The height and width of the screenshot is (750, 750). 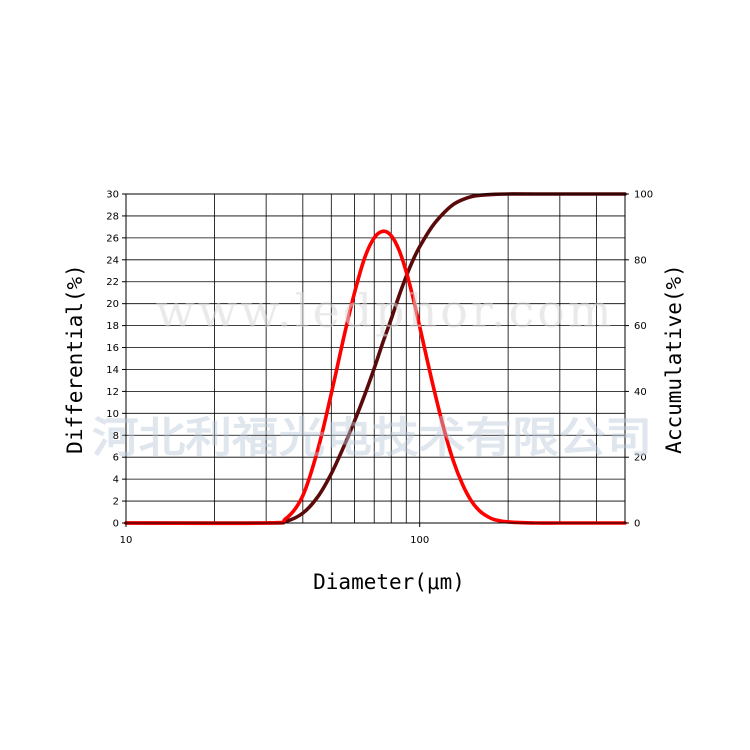 What do you see at coordinates (384, 311) in the screenshot?
I see `watermark-url: www.ledphor.com` at bounding box center [384, 311].